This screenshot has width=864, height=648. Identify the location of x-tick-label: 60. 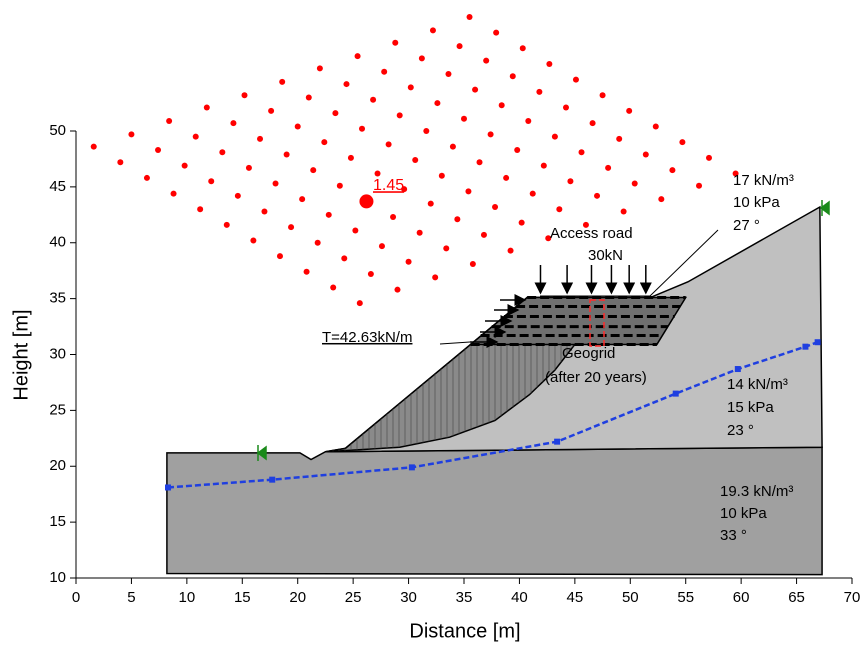
(741, 597).